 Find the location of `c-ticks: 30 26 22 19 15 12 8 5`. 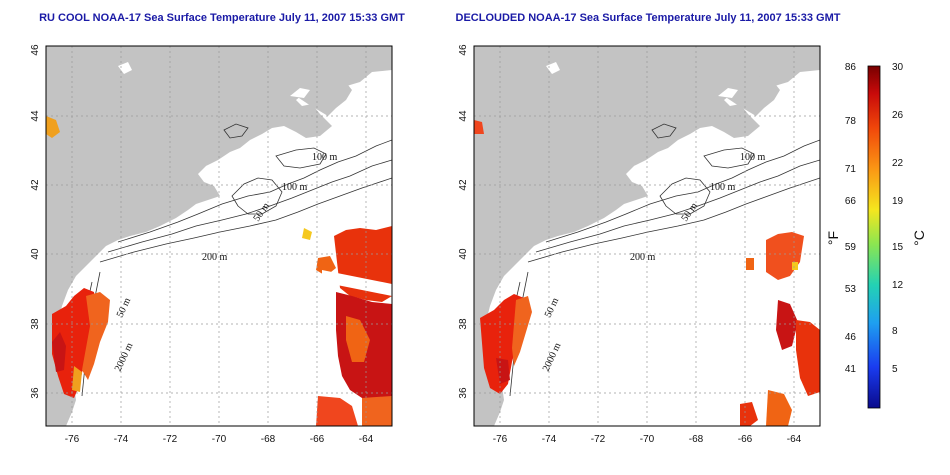

c-ticks: 30 26 22 19 15 12 8 5 is located at coordinates (898, 218).